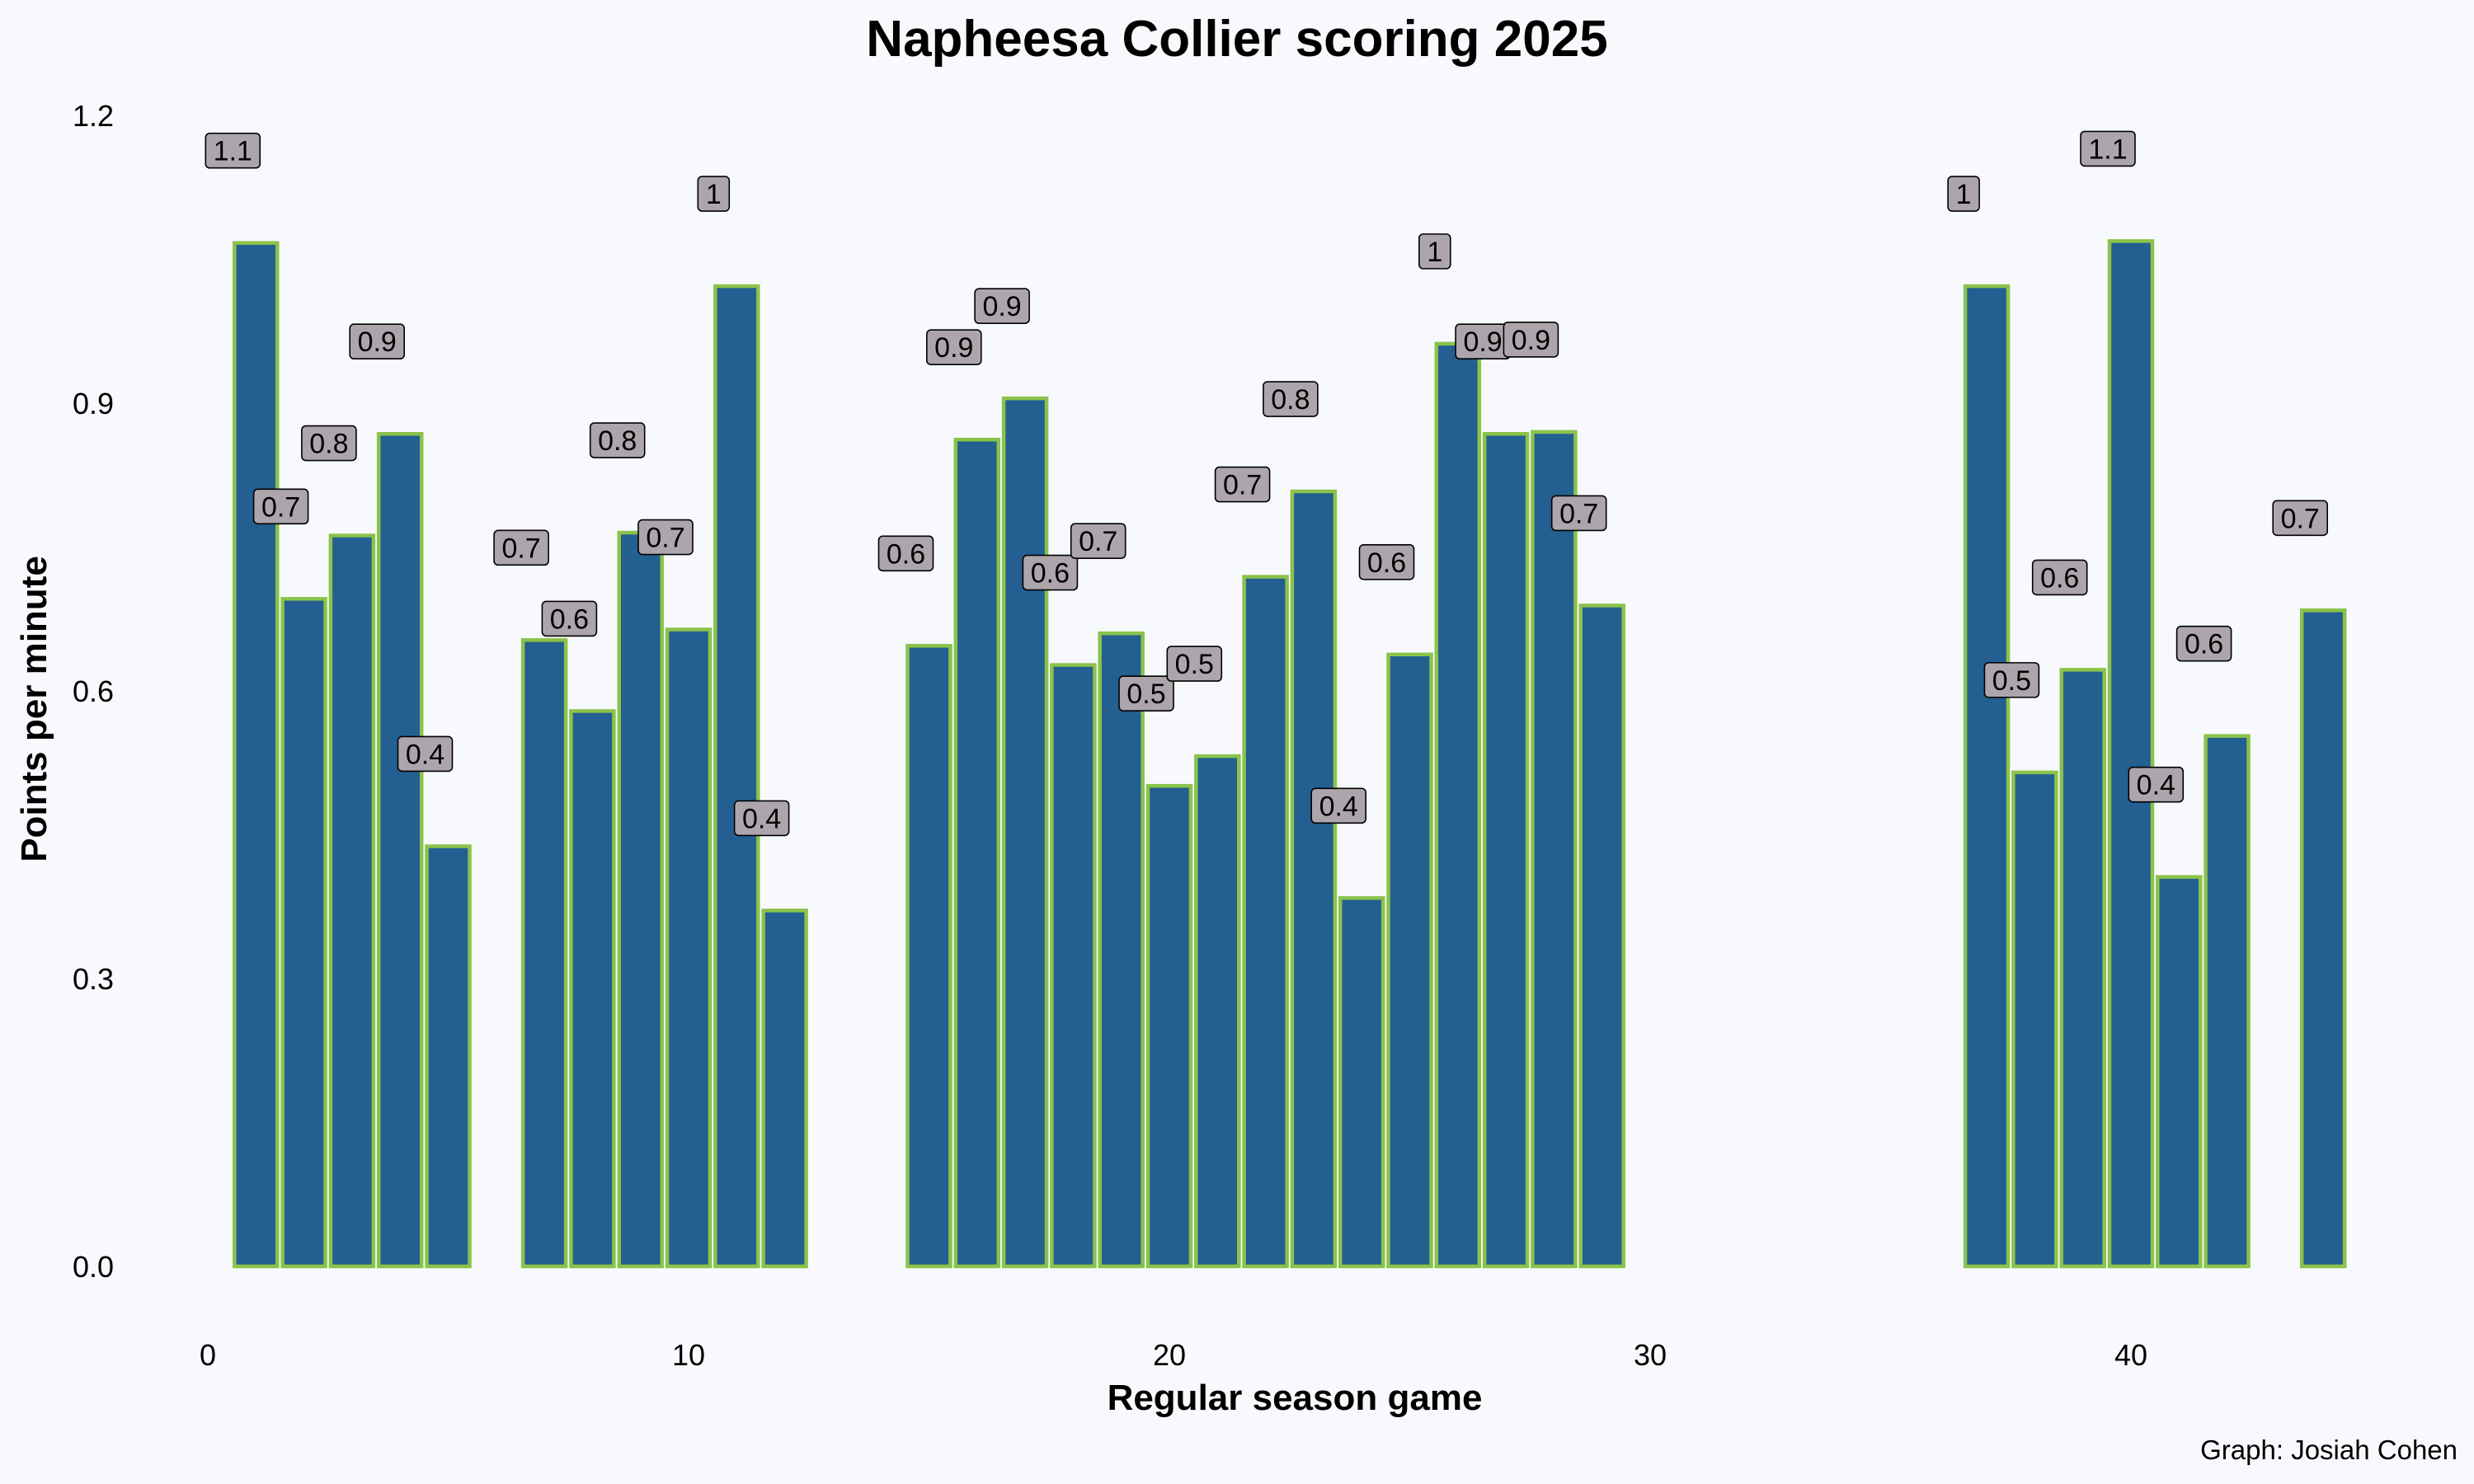  Describe the element at coordinates (93, 116) in the screenshot. I see `y-tick-label: 1.2` at that location.